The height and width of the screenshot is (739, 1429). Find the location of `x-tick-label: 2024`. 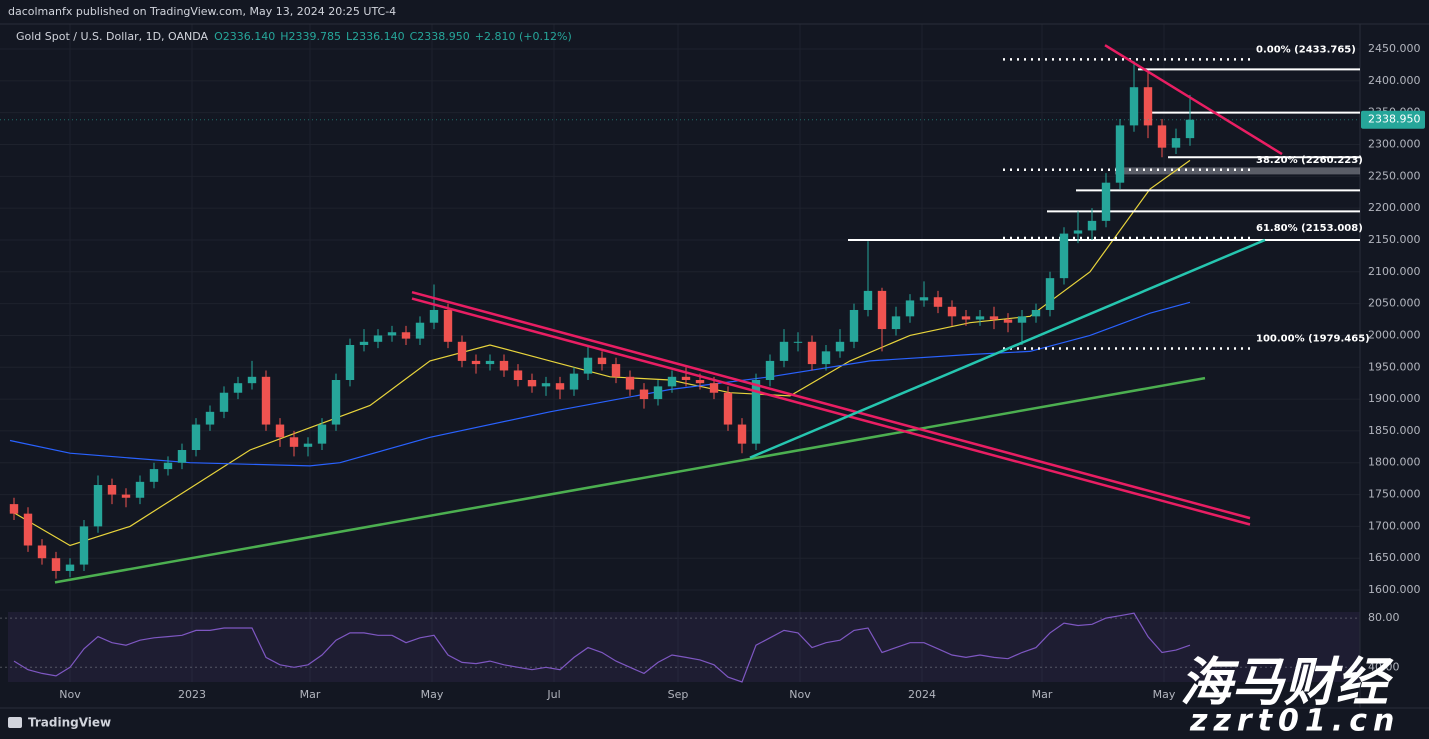

x-tick-label: 2024 is located at coordinates (922, 694).